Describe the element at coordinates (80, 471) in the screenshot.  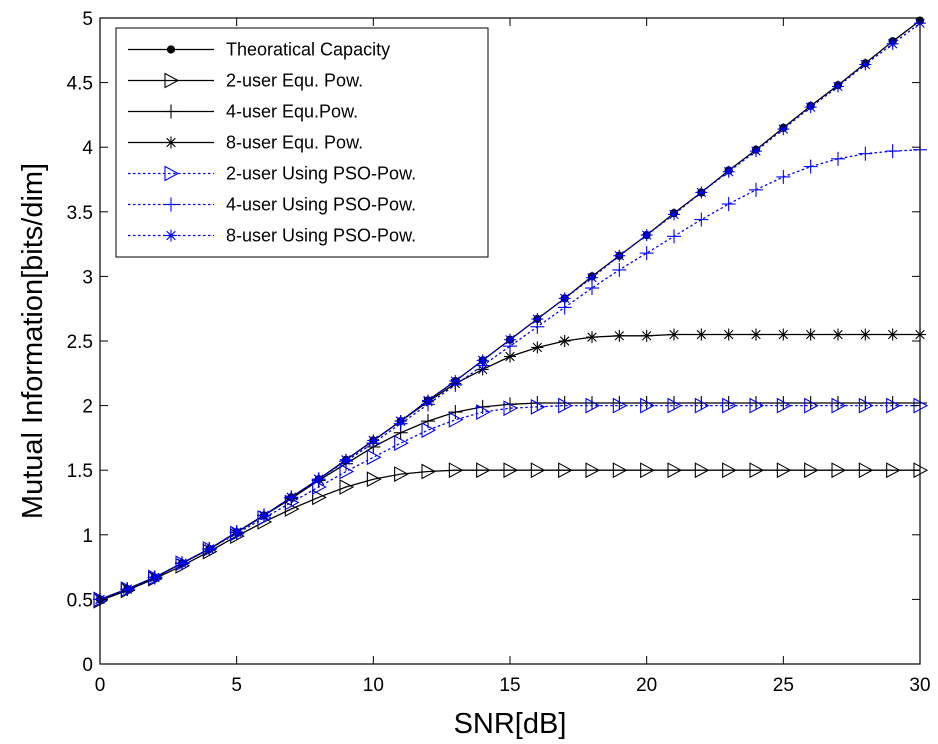
I see `y-tick-label: 1.5` at that location.